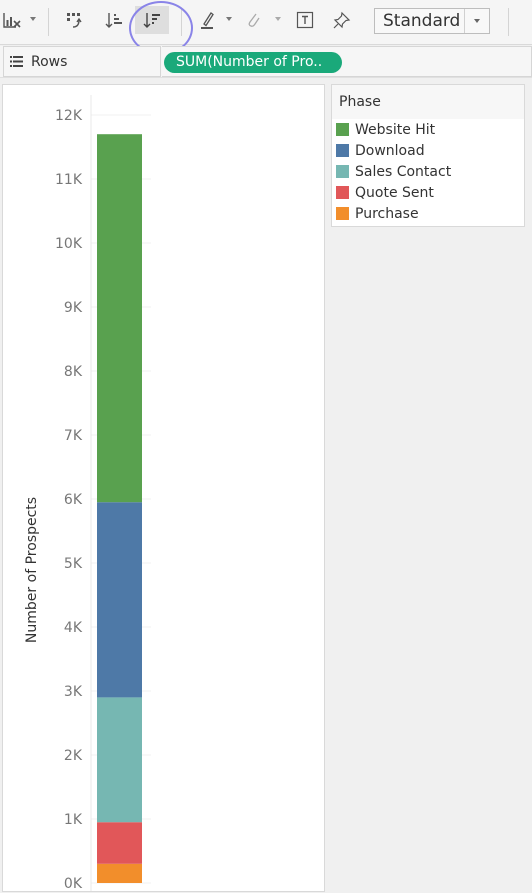 This screenshot has height=893, width=532. Describe the element at coordinates (12, 20) in the screenshot. I see `show-me-icon` at that location.